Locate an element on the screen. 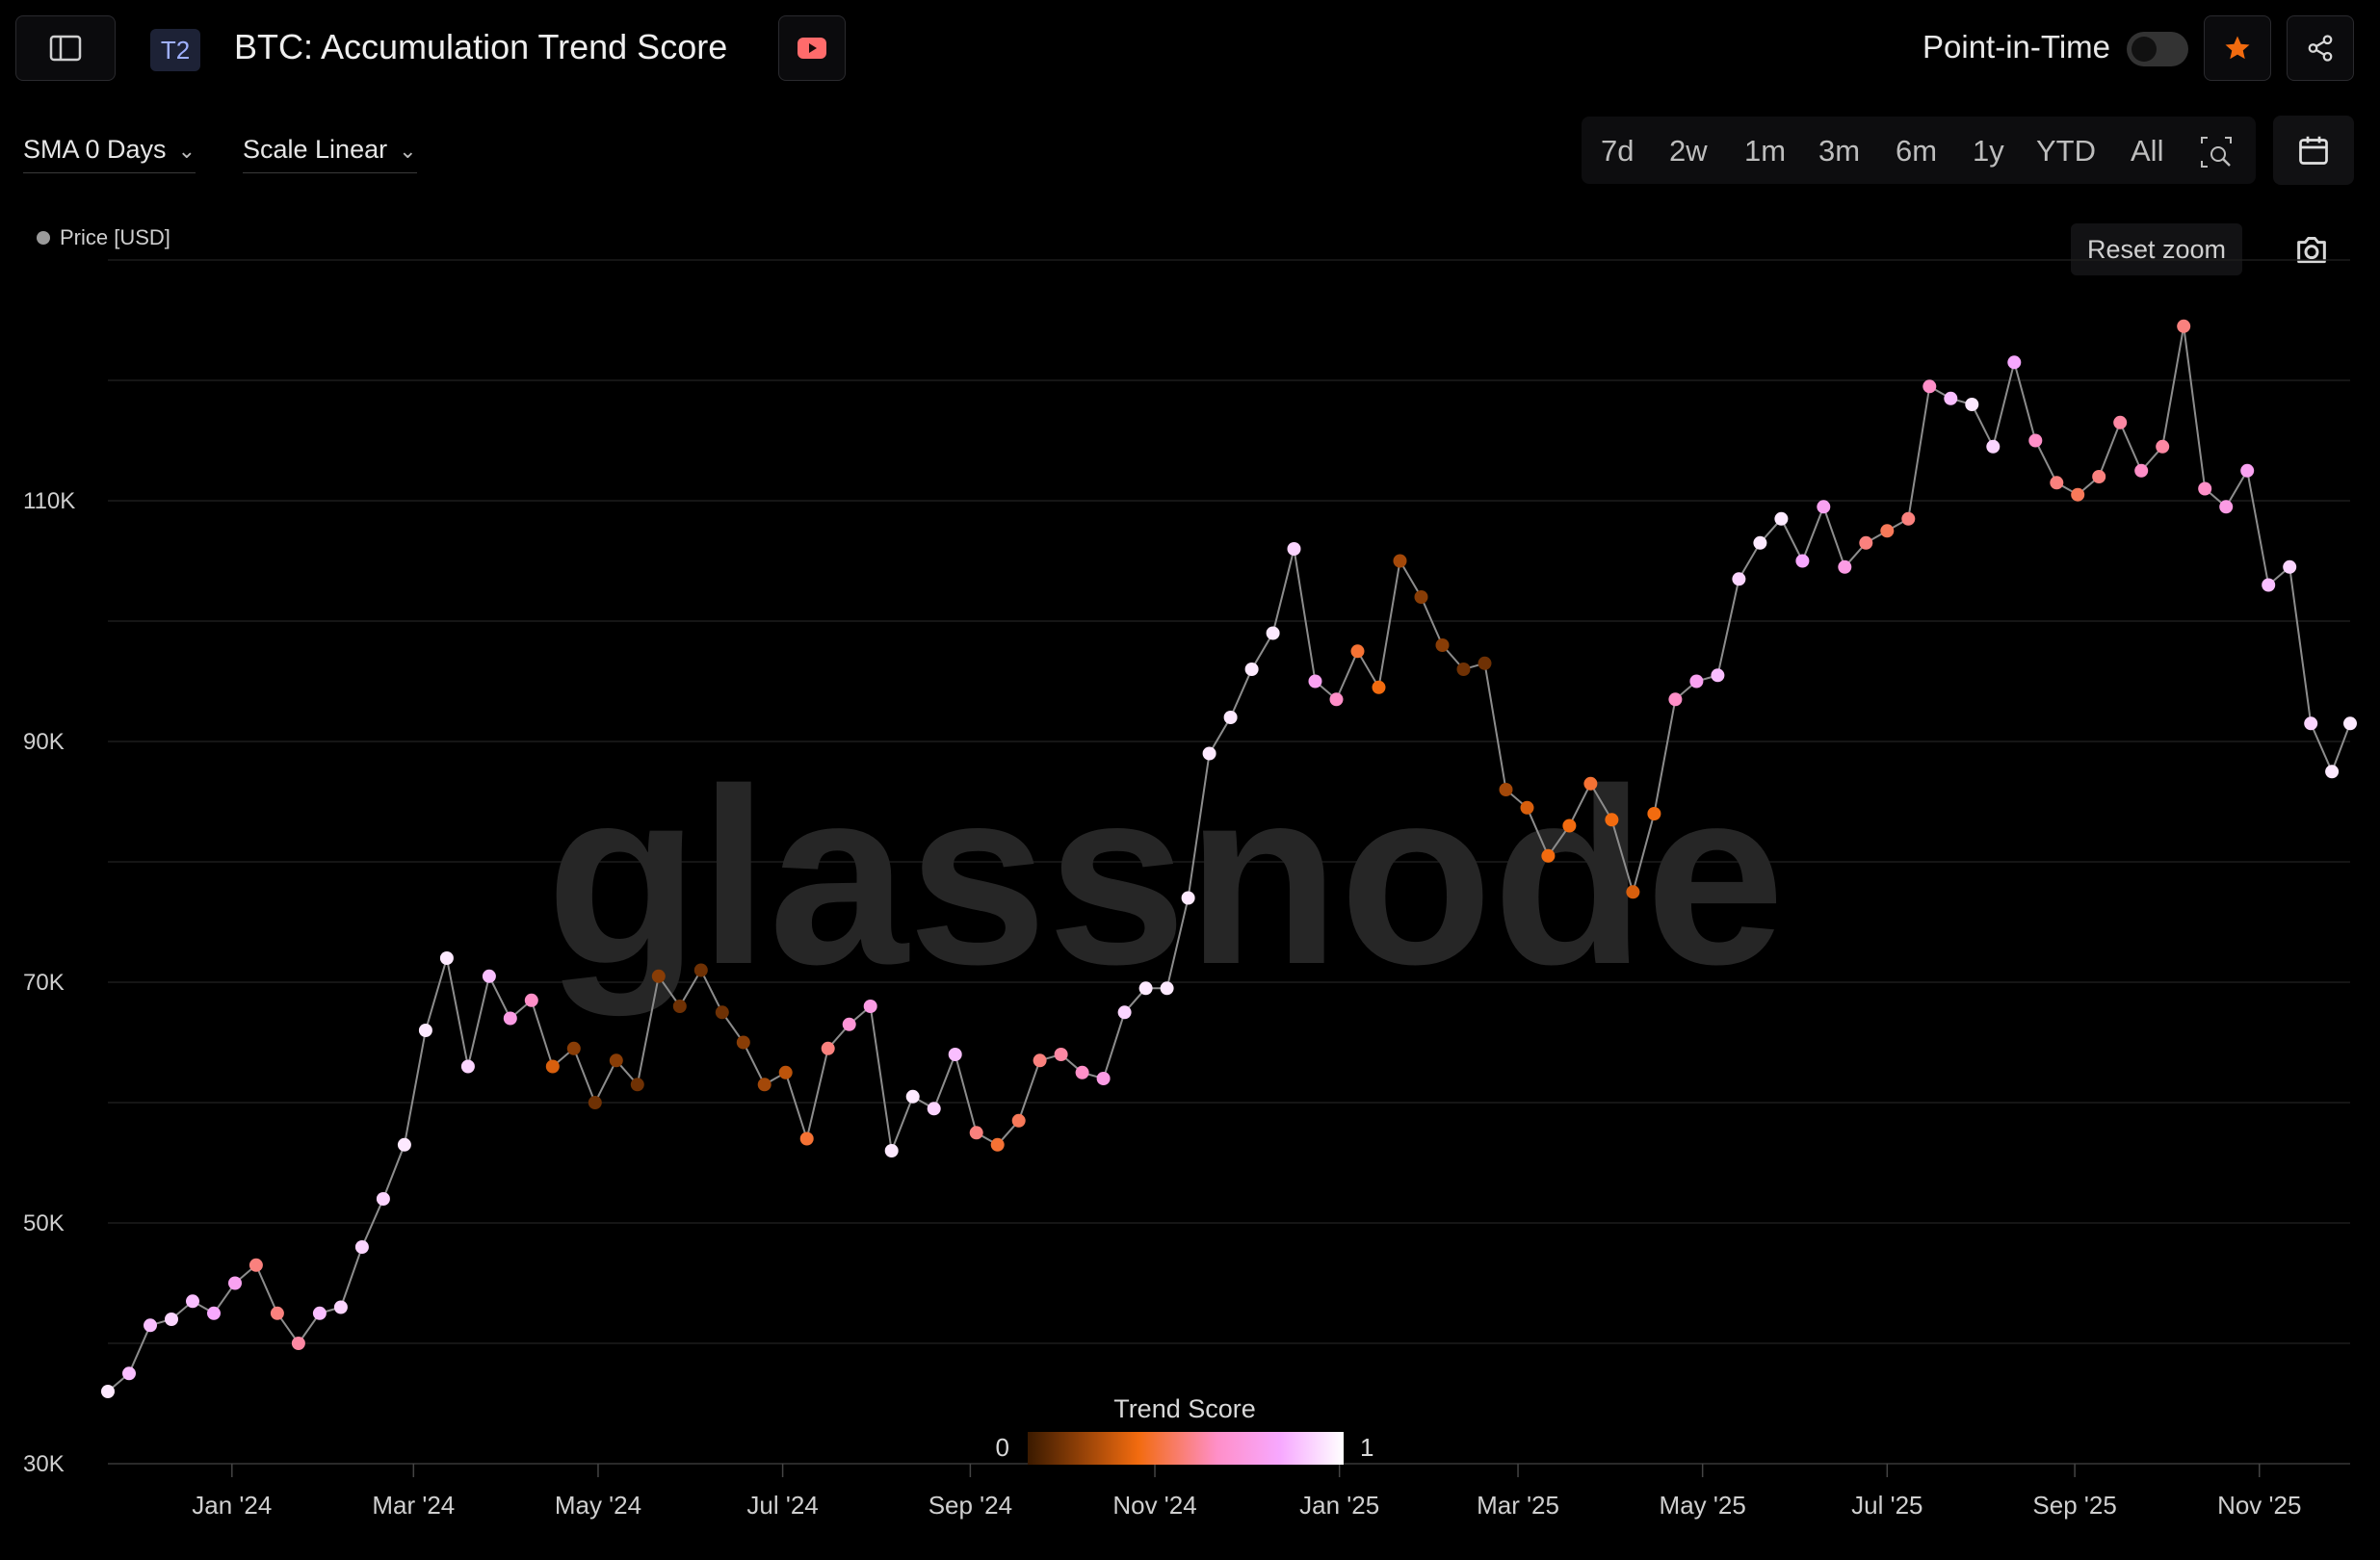  range-7d-button: 7d is located at coordinates (1618, 151).